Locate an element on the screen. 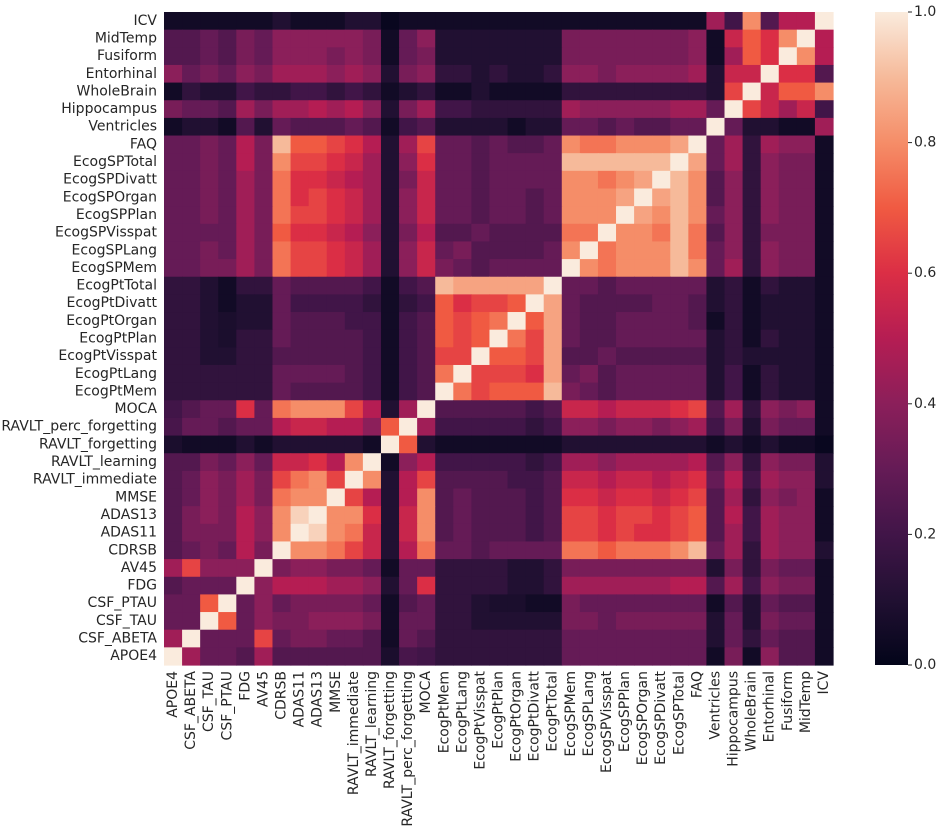  colorbar: 0.0 0.2 0.4 0.6 0.8 1.0 is located at coordinates (905, 338).